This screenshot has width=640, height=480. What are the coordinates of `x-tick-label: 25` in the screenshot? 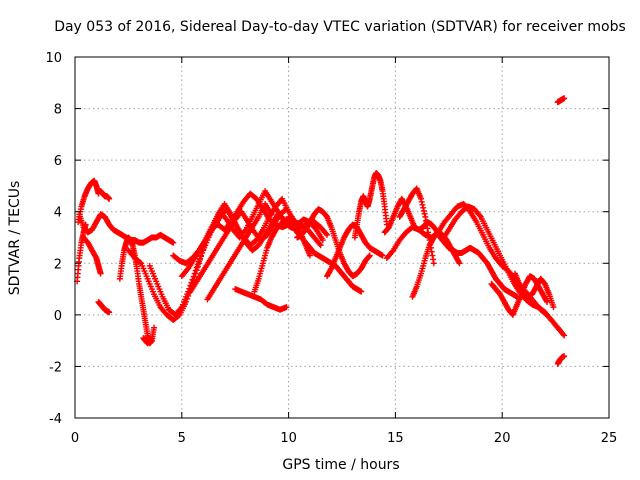 It's located at (609, 438).